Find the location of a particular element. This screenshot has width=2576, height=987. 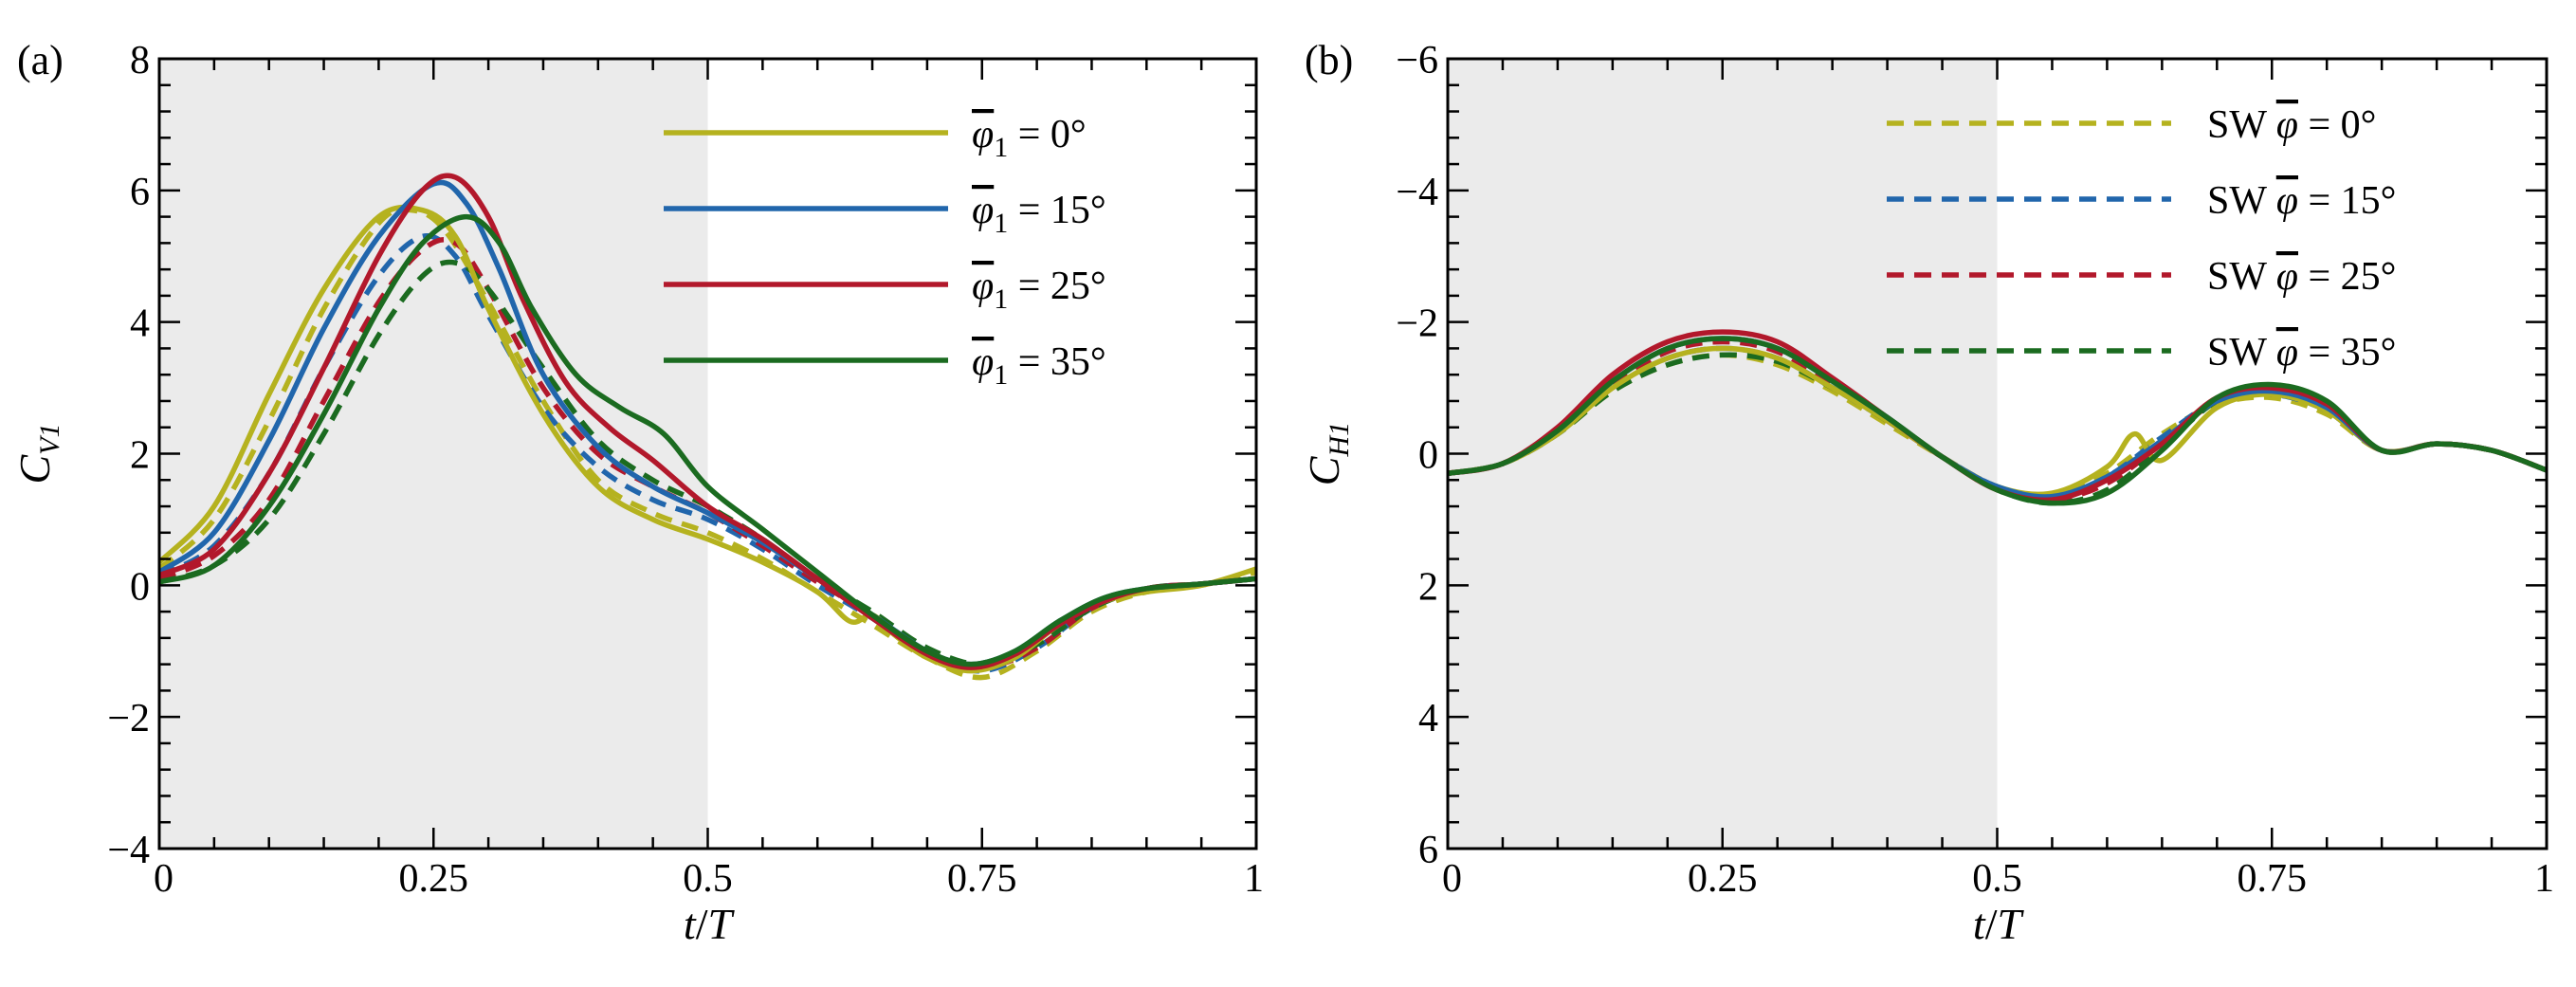

legend-label: SW φ = 35° is located at coordinates (2301, 353).